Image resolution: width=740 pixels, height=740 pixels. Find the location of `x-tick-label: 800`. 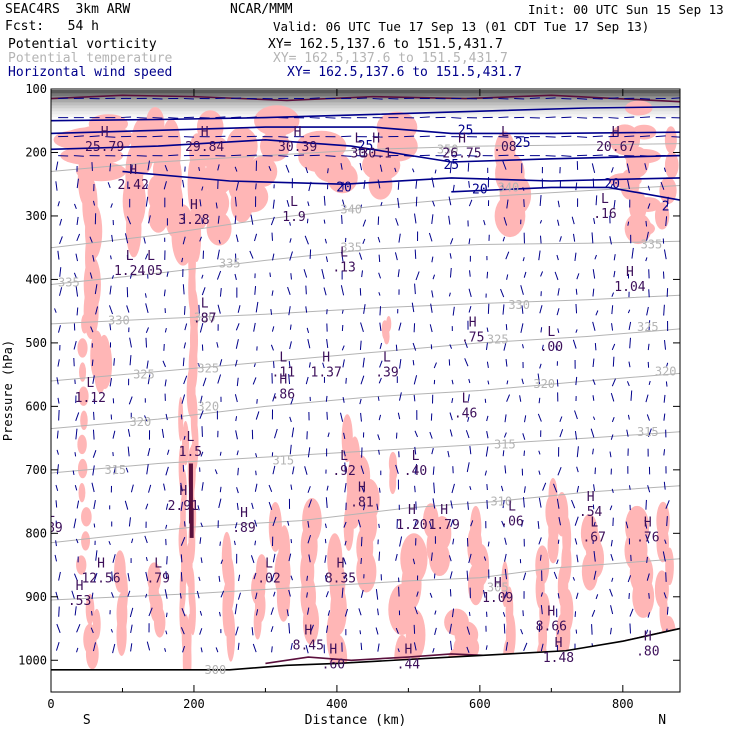

x-tick-label: 800 is located at coordinates (623, 704).